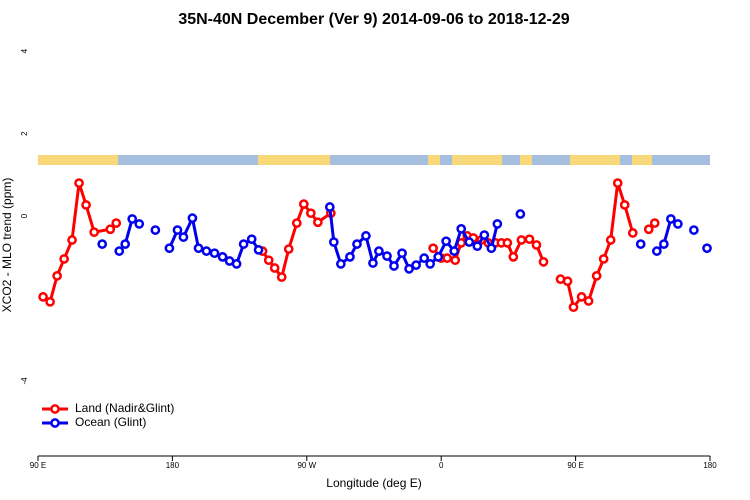 This screenshot has width=750, height=500. I want to click on x-tick-label: 0, so click(441, 465).